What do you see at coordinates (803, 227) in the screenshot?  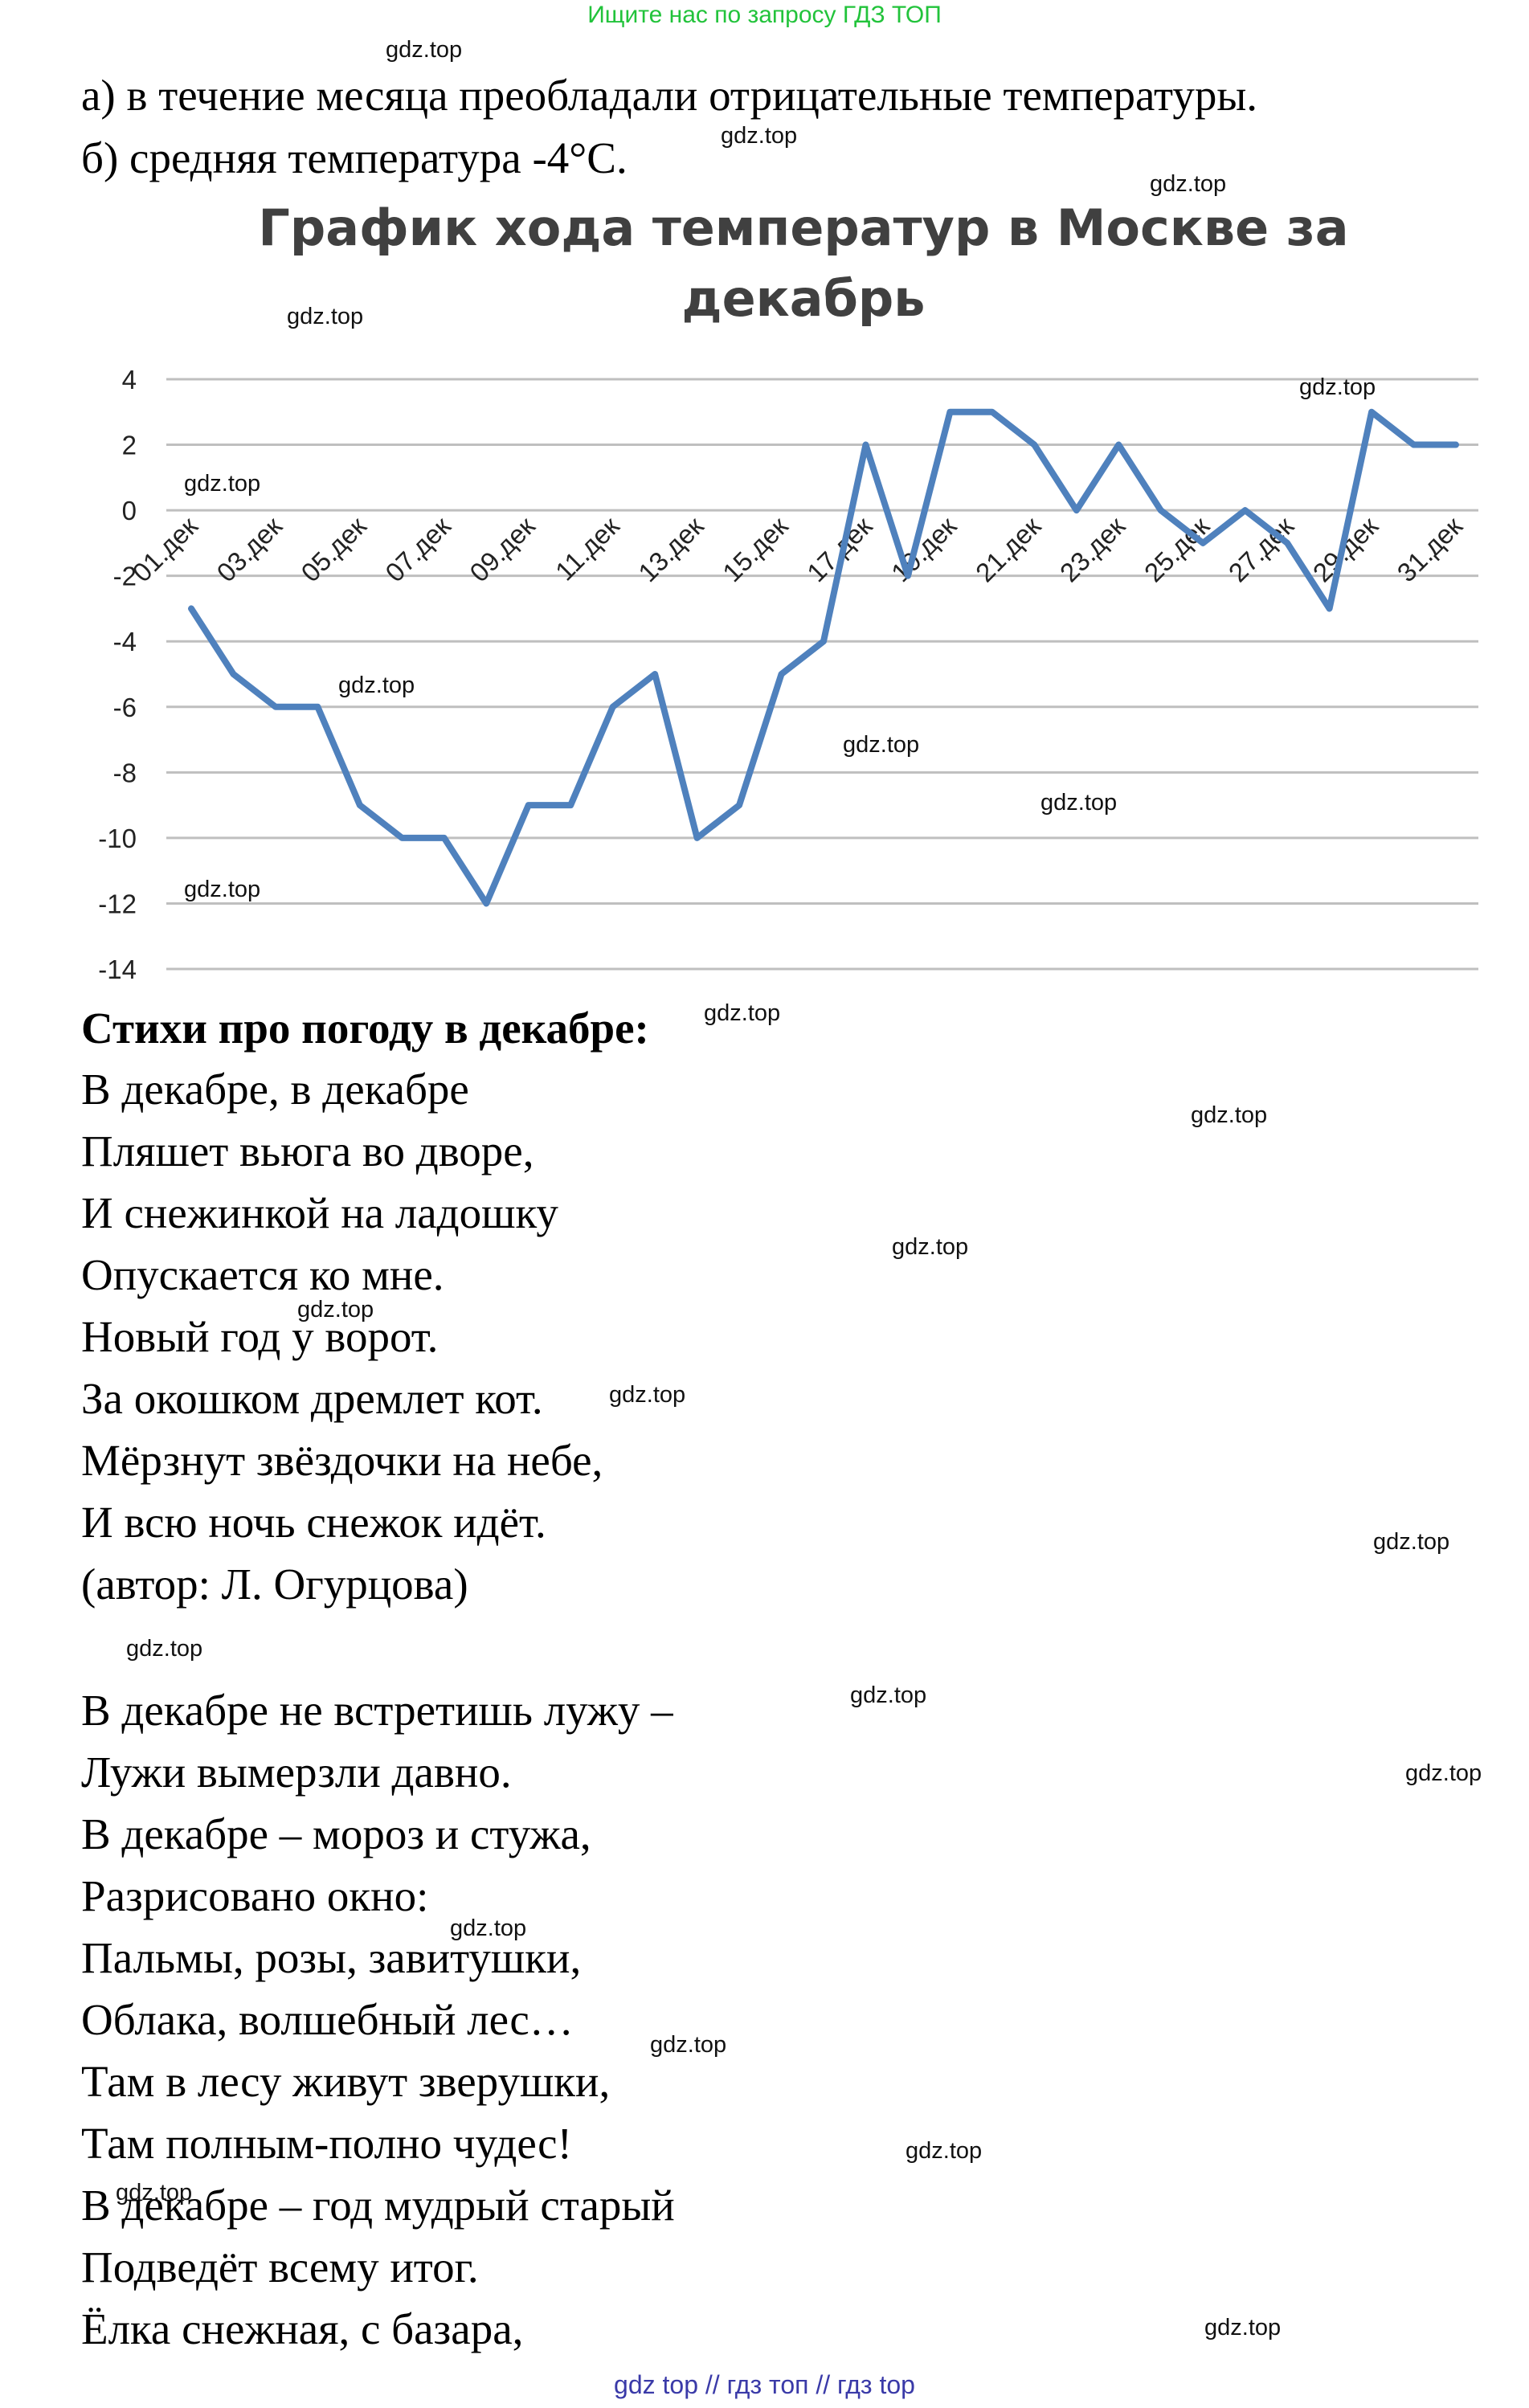 I see `chart-title-line: График хода температур в Москве за` at bounding box center [803, 227].